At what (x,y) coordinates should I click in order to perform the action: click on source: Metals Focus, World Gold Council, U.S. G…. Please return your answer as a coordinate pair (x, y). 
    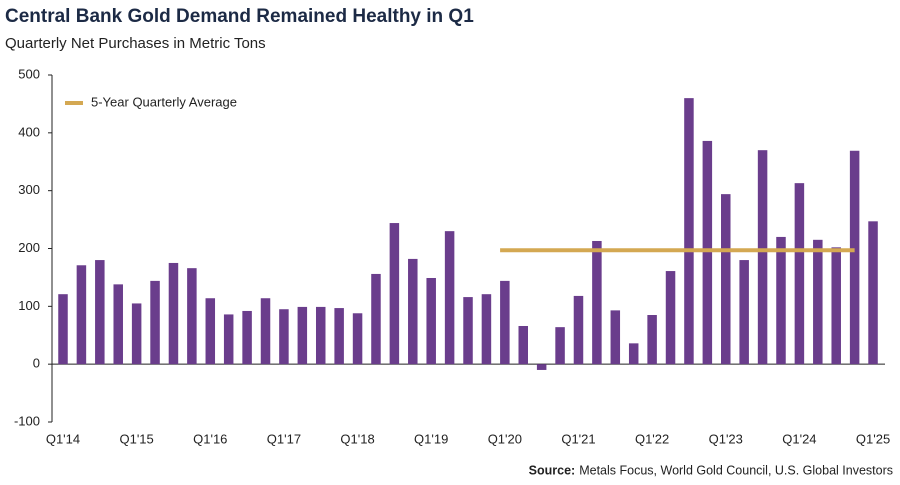
    Looking at the image, I should click on (736, 470).